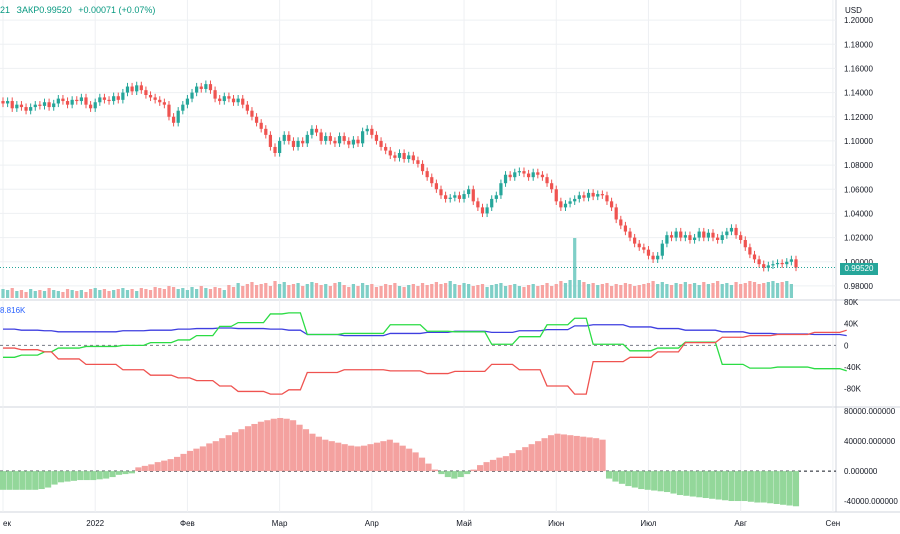  I want to click on price-tick-label: 1.06000, so click(858, 189).